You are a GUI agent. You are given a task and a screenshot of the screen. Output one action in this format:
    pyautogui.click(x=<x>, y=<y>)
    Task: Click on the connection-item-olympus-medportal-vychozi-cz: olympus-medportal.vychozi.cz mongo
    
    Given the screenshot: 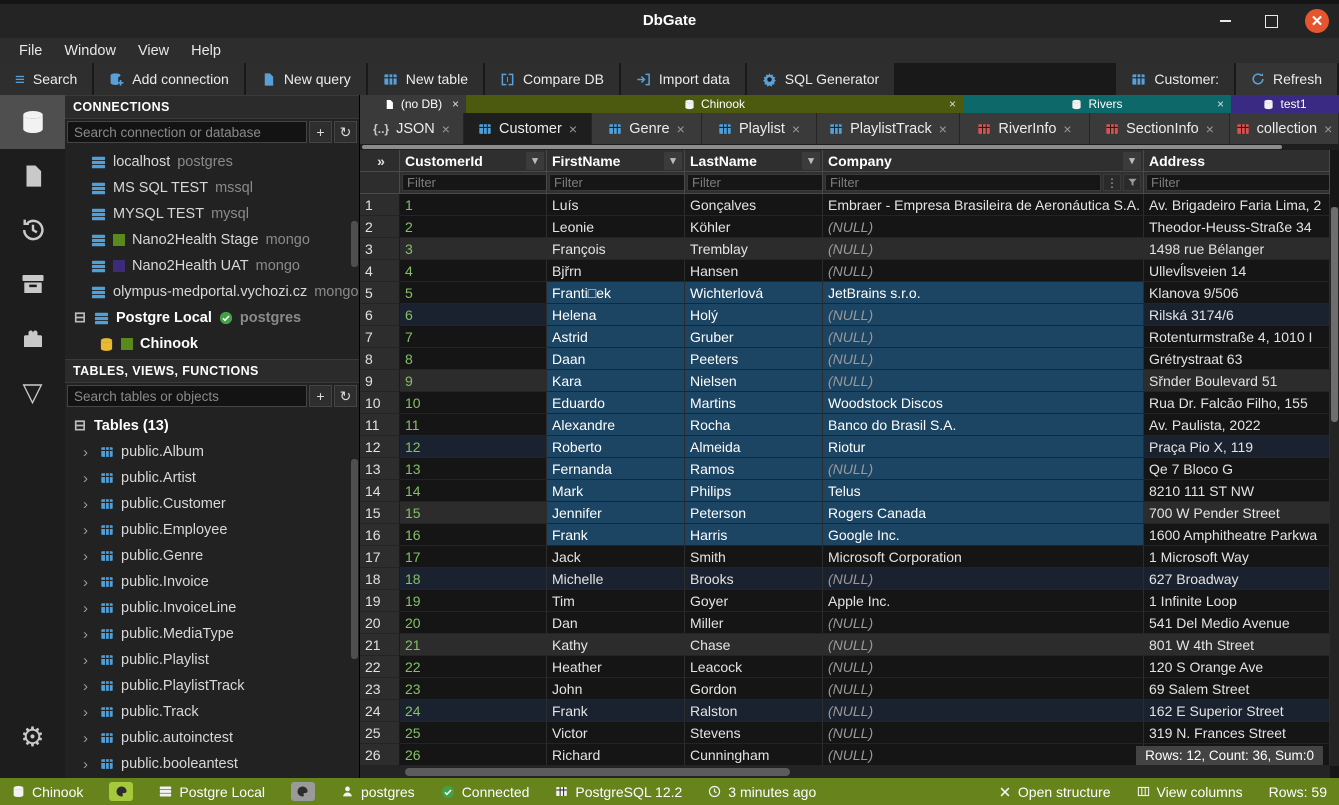 What is the action you would take?
    pyautogui.click(x=212, y=292)
    